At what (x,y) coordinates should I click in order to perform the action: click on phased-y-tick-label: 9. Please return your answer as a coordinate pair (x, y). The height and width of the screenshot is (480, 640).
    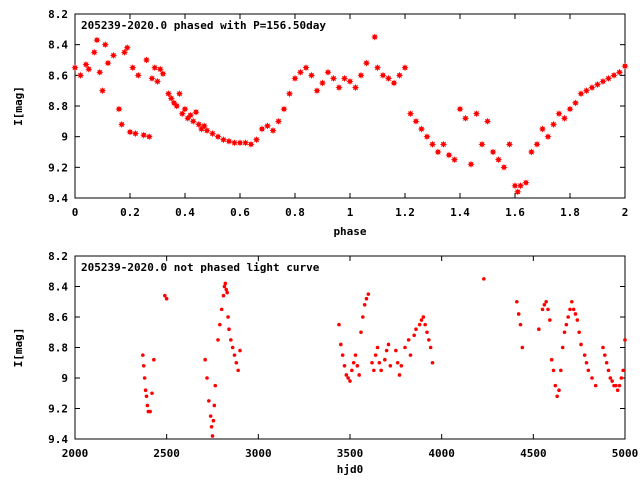
    Looking at the image, I should click on (64, 137).